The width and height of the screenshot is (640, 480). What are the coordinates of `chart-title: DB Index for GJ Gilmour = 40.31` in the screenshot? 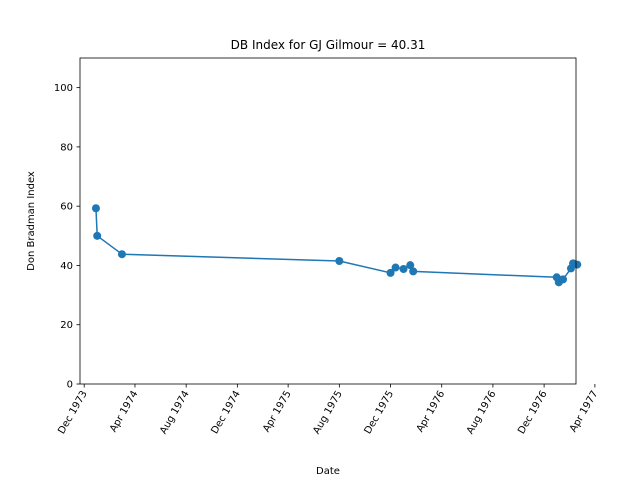 It's located at (328, 45).